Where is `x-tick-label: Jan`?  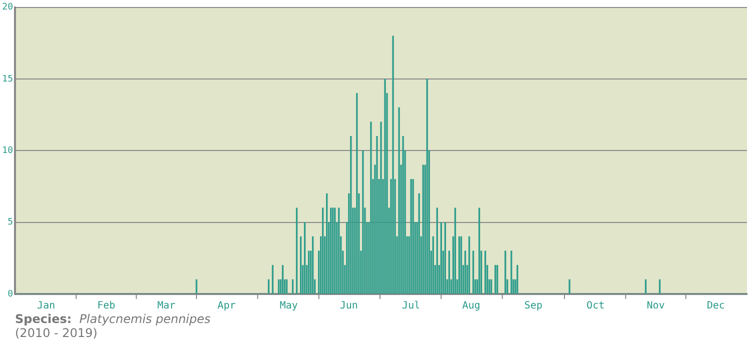 x-tick-label: Jan is located at coordinates (46, 306).